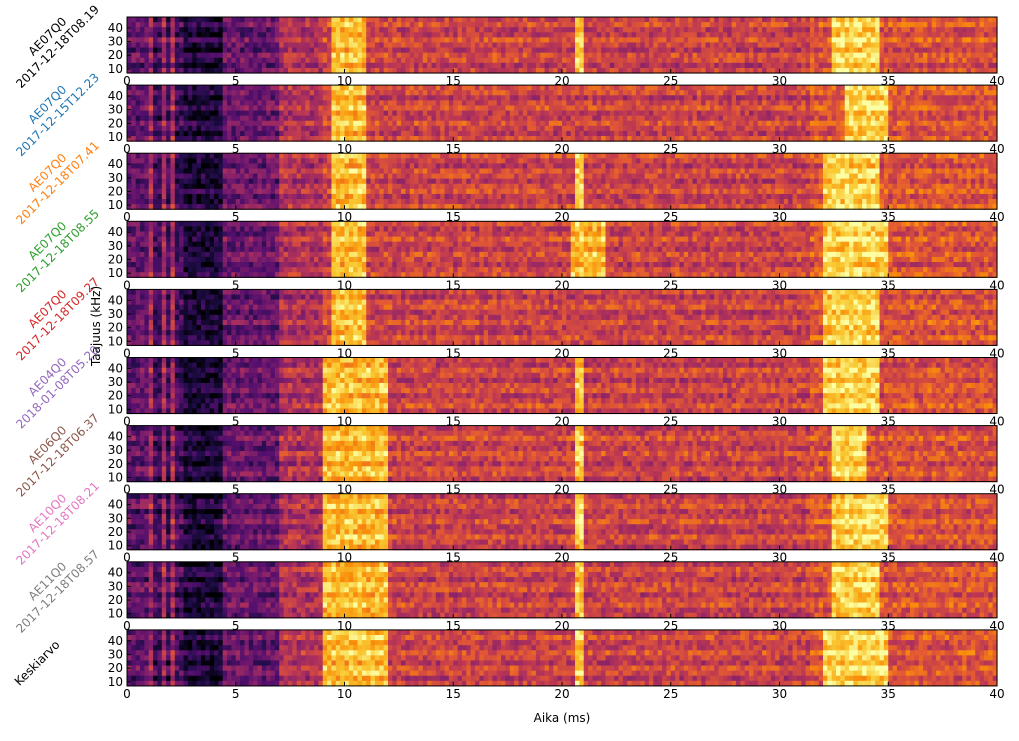  Describe the element at coordinates (561, 694) in the screenshot. I see `x-tick-label: 20` at that location.